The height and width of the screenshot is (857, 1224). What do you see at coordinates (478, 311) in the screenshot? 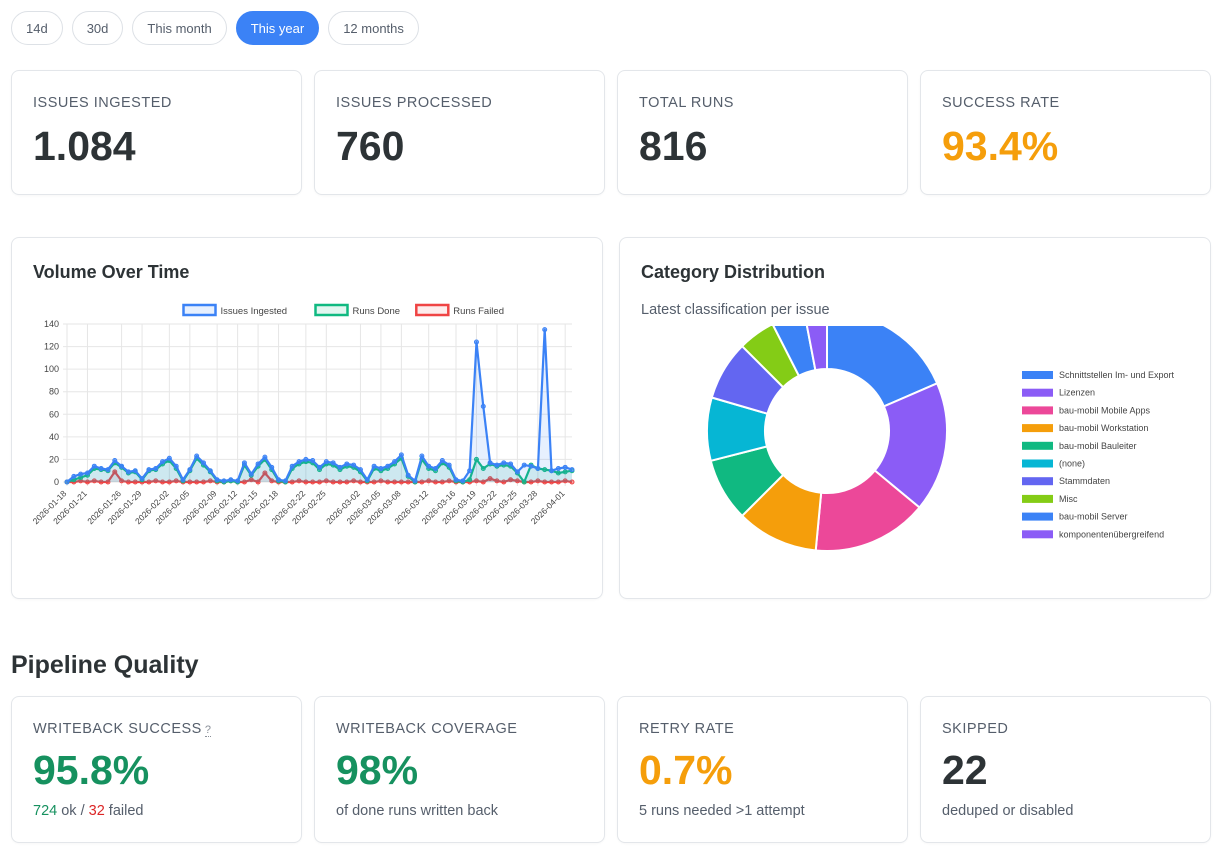
I see `legend-label: Runs Failed` at bounding box center [478, 311].